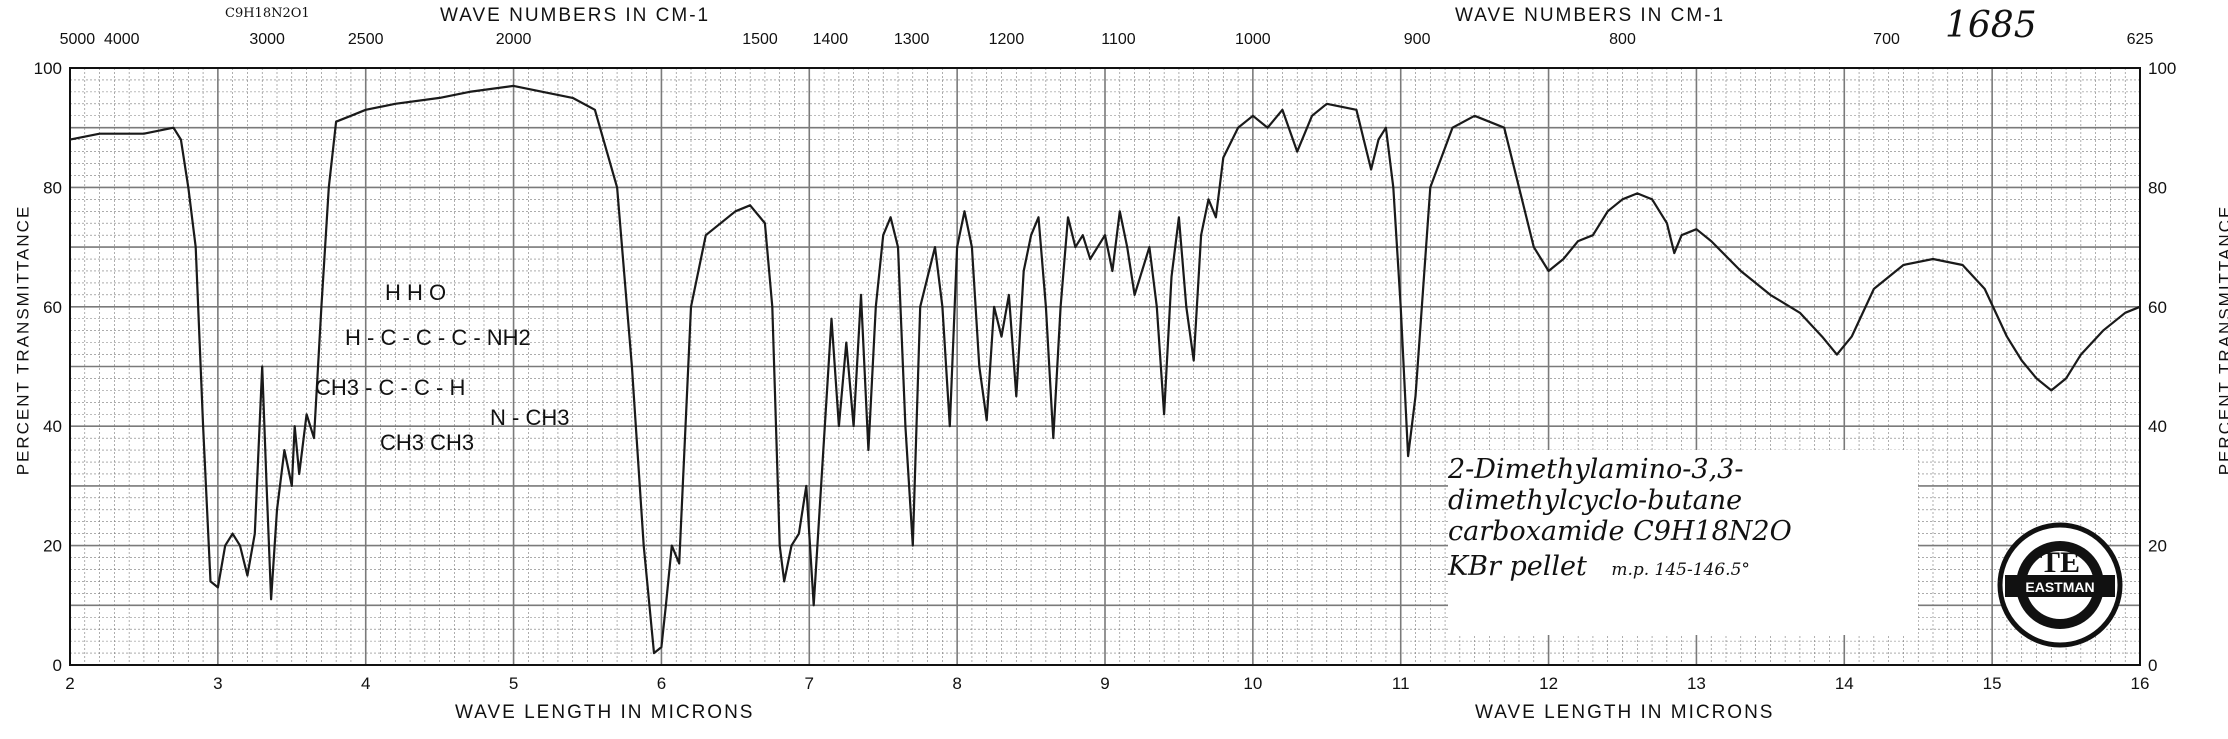  Describe the element at coordinates (1622, 39) in the screenshot. I see `wavenumber-tick-label: 800` at that location.